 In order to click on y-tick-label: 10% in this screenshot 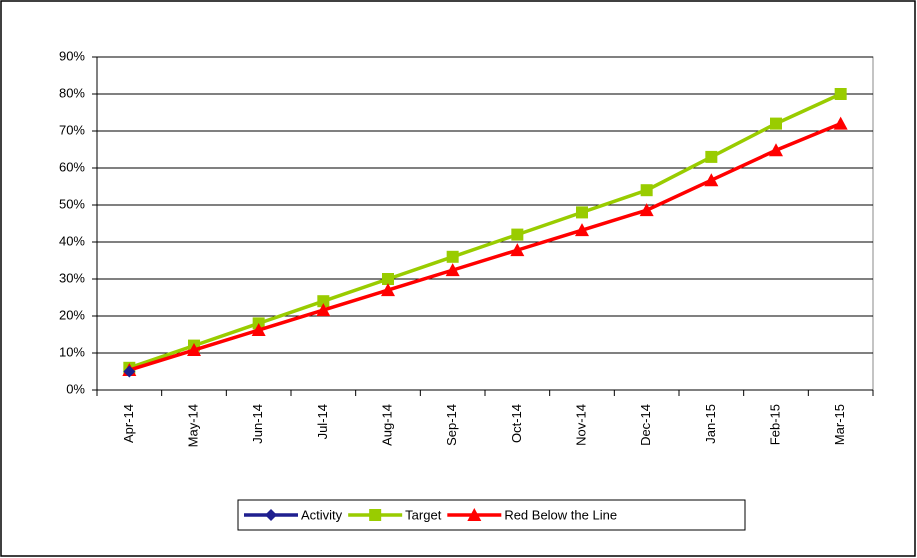, I will do `click(72, 351)`.